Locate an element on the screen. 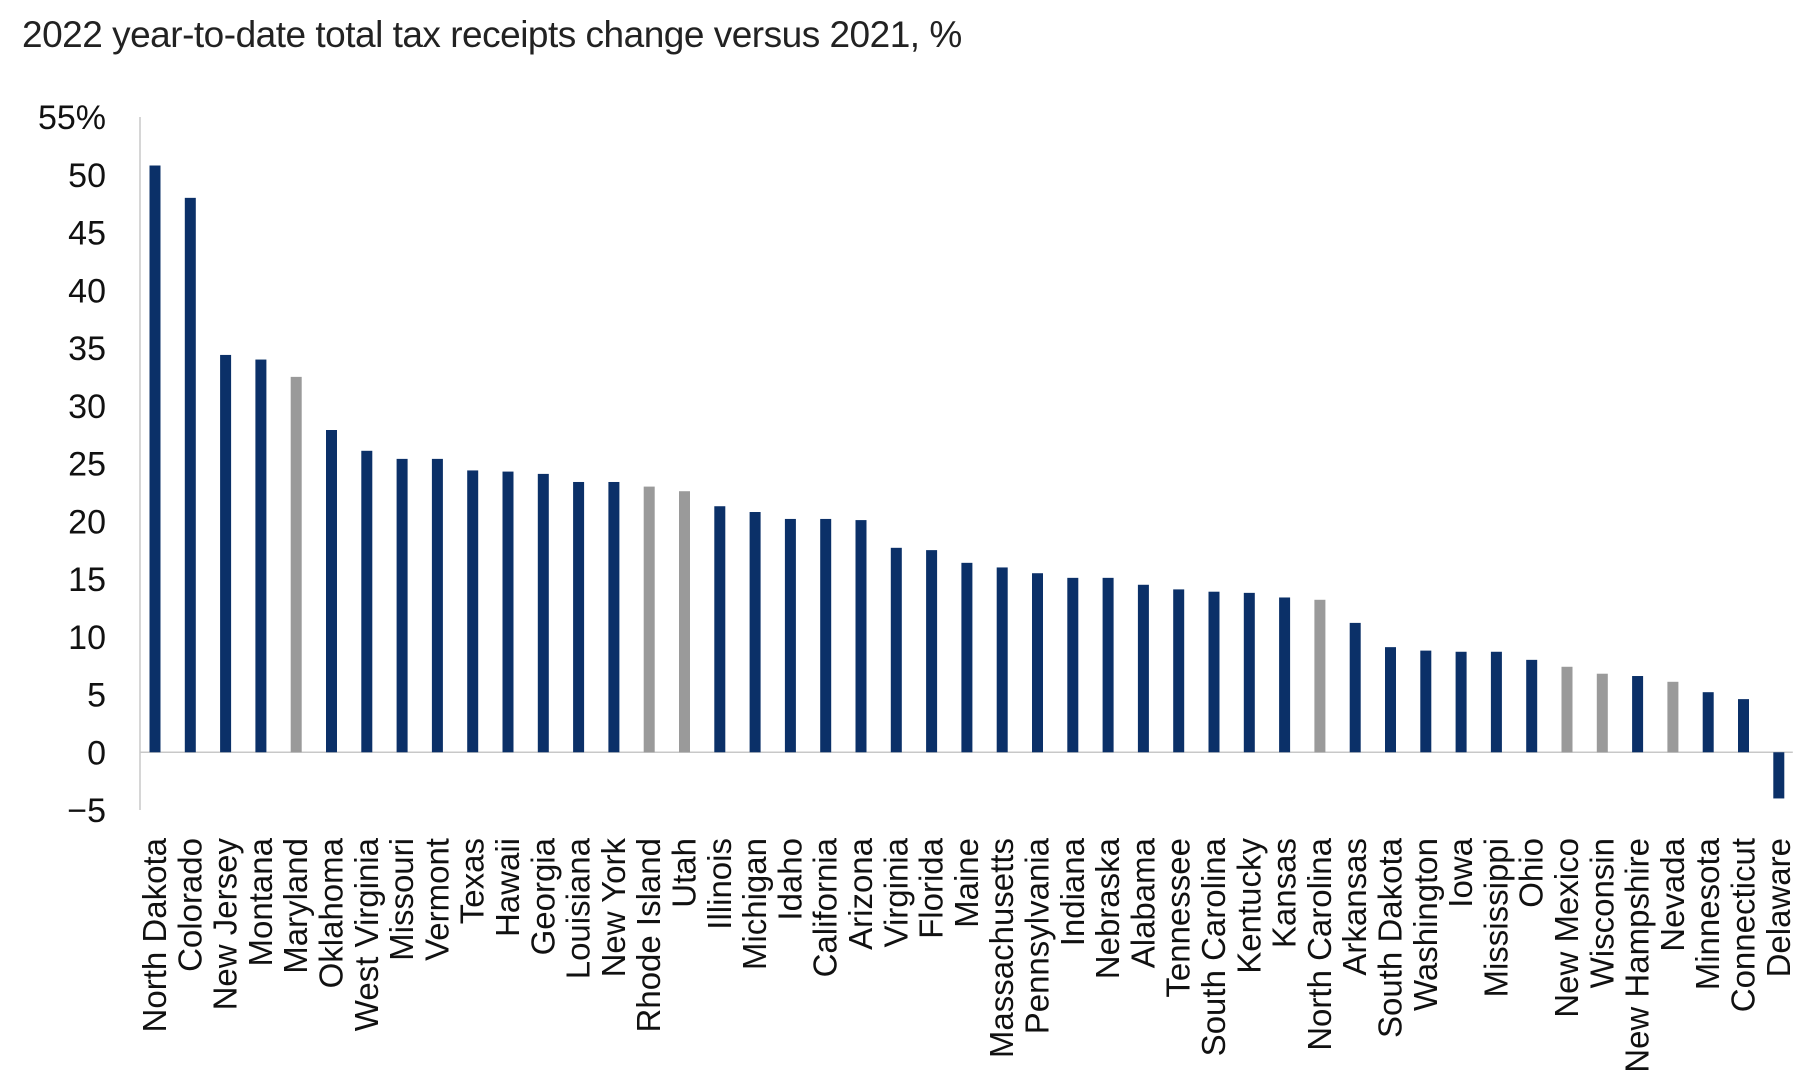  x-tick-label: Kentucky is located at coordinates (1248, 906).